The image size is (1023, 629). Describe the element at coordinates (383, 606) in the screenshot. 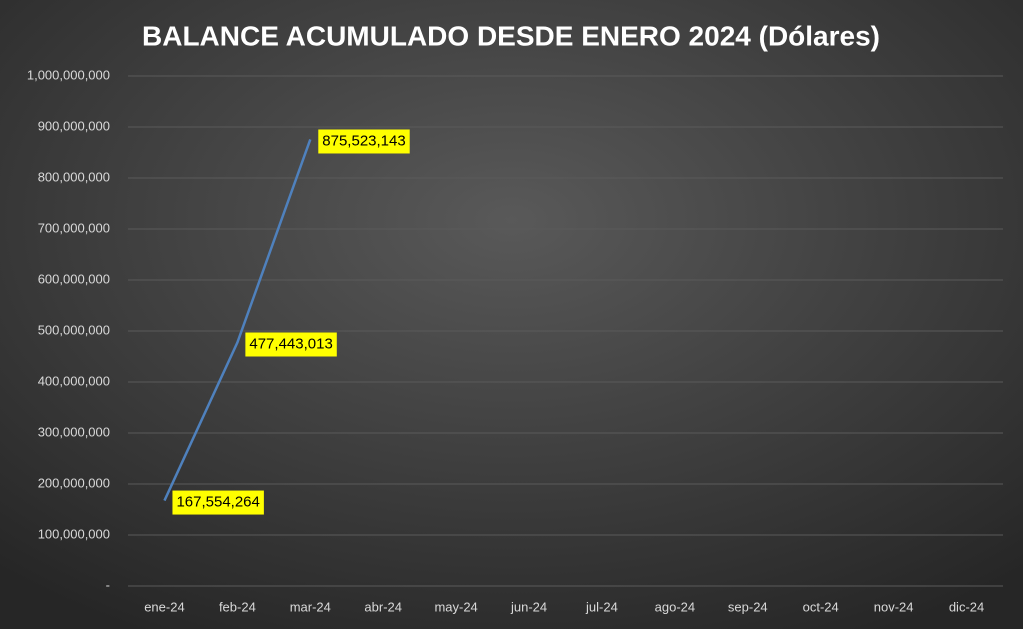

I see `x-tick-label: abr-24` at that location.